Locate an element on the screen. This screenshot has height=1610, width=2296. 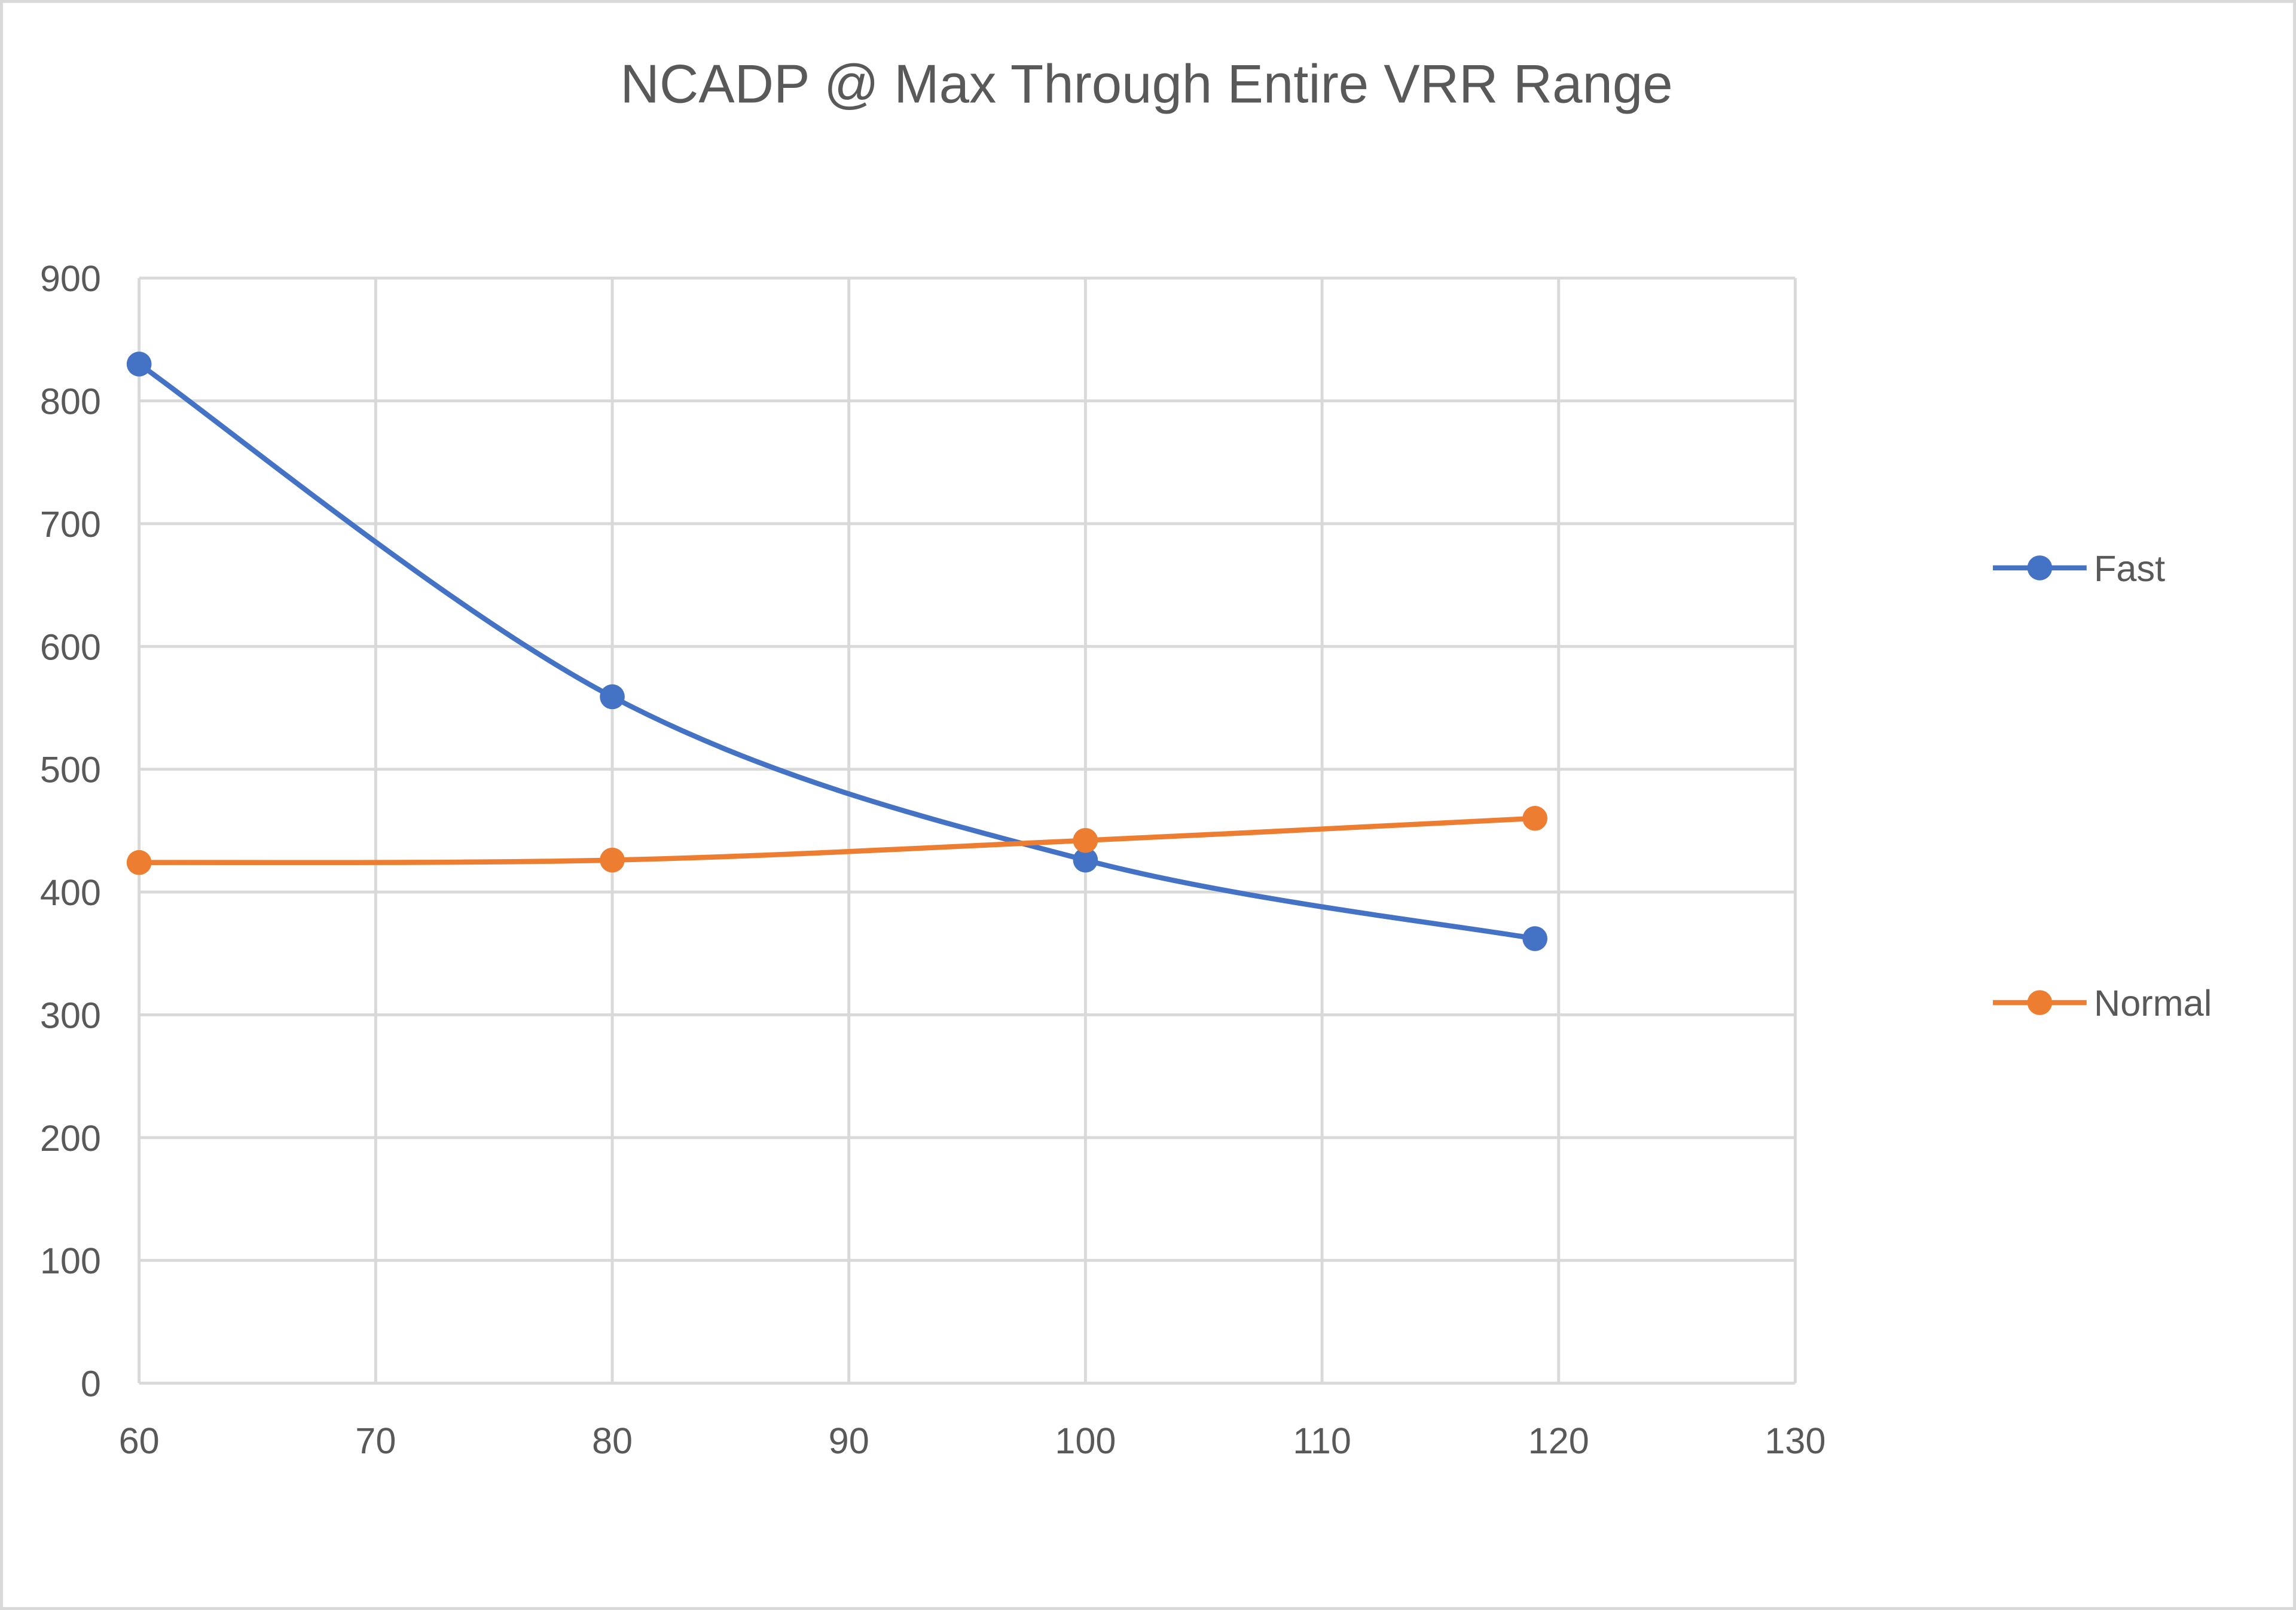
x-tick-label: 90 is located at coordinates (849, 1441).